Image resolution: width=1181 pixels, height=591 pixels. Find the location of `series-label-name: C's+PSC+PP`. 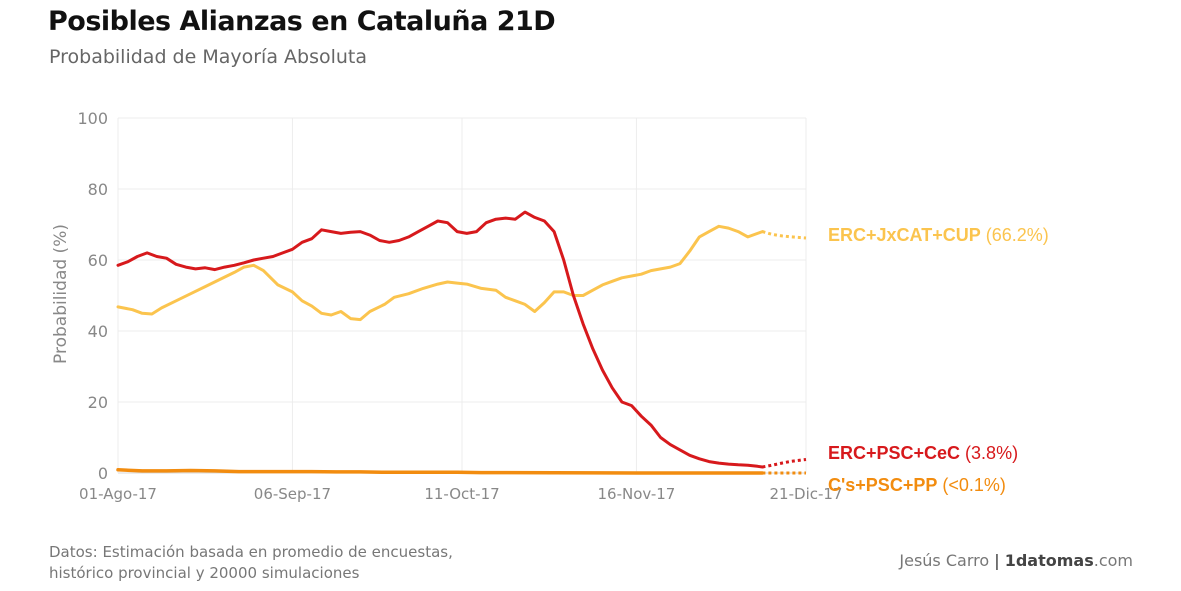

series-label-name: C's+PSC+PP is located at coordinates (882, 485).